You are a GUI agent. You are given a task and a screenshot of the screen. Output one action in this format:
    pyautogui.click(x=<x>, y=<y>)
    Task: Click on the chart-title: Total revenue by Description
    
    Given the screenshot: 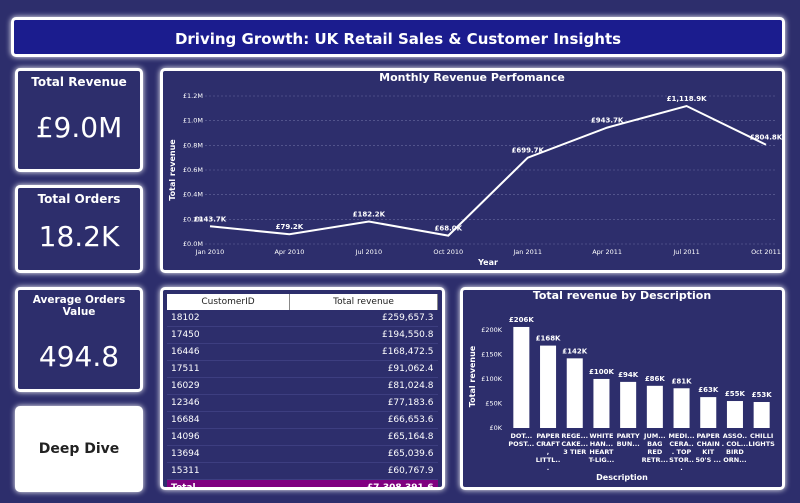 What is the action you would take?
    pyautogui.click(x=622, y=295)
    